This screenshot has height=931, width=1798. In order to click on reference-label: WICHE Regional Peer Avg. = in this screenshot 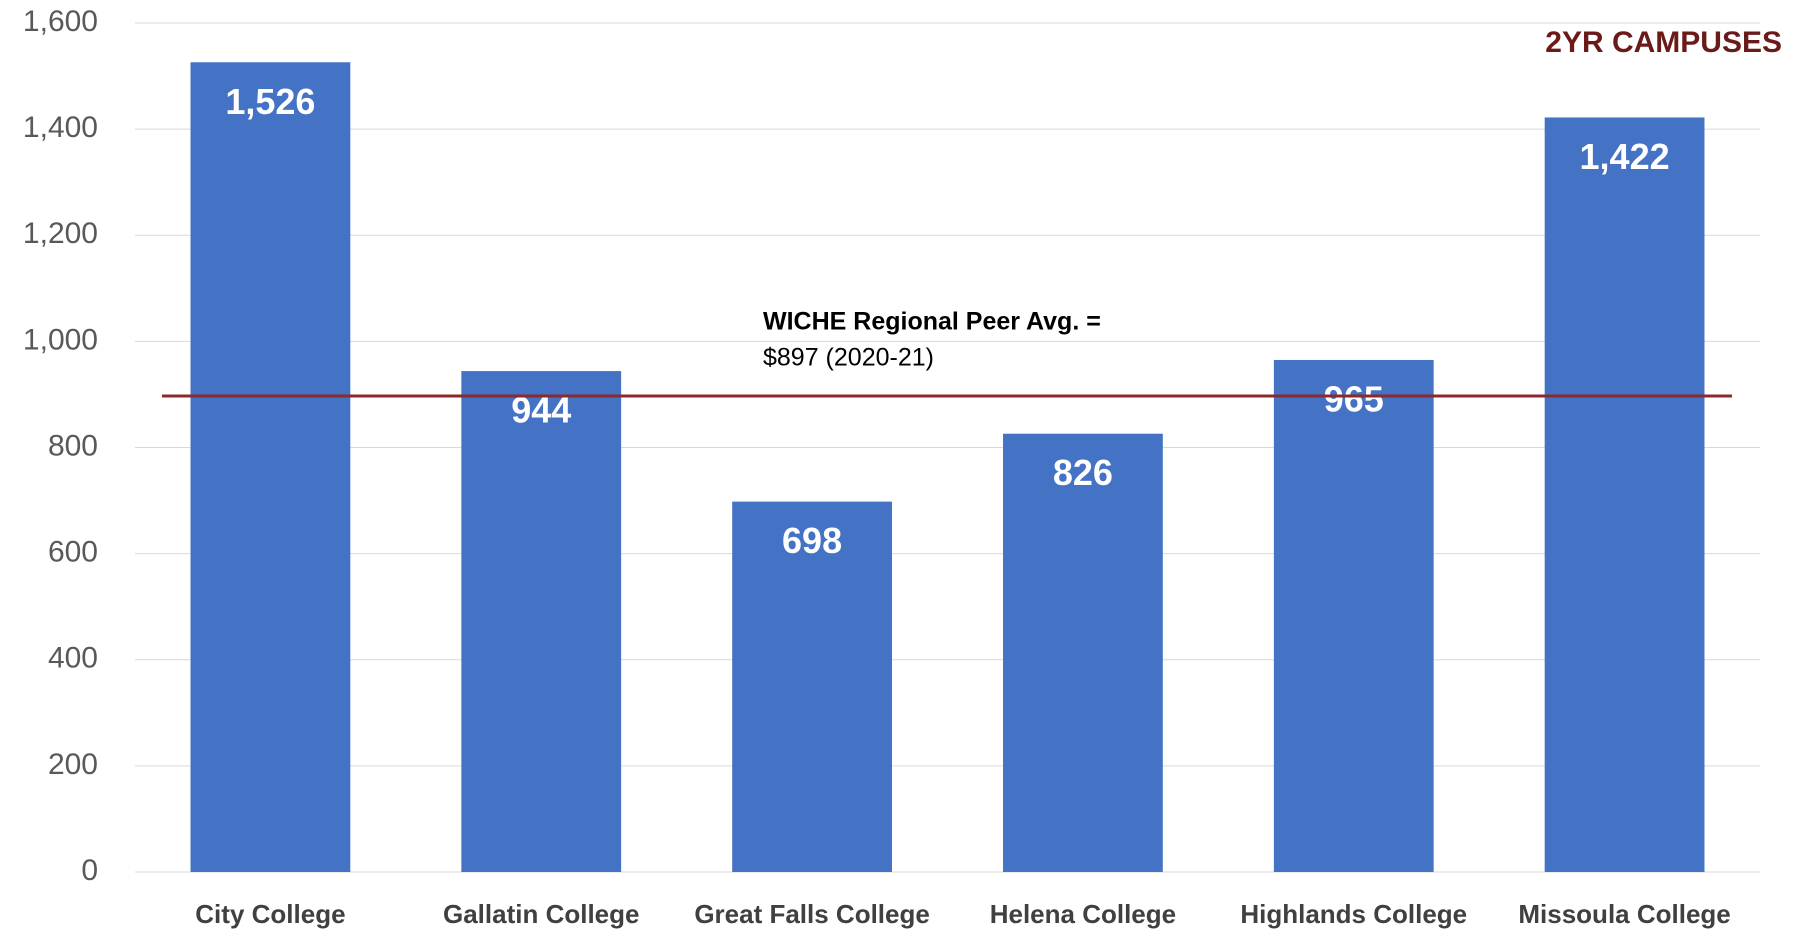, I will do `click(932, 322)`.